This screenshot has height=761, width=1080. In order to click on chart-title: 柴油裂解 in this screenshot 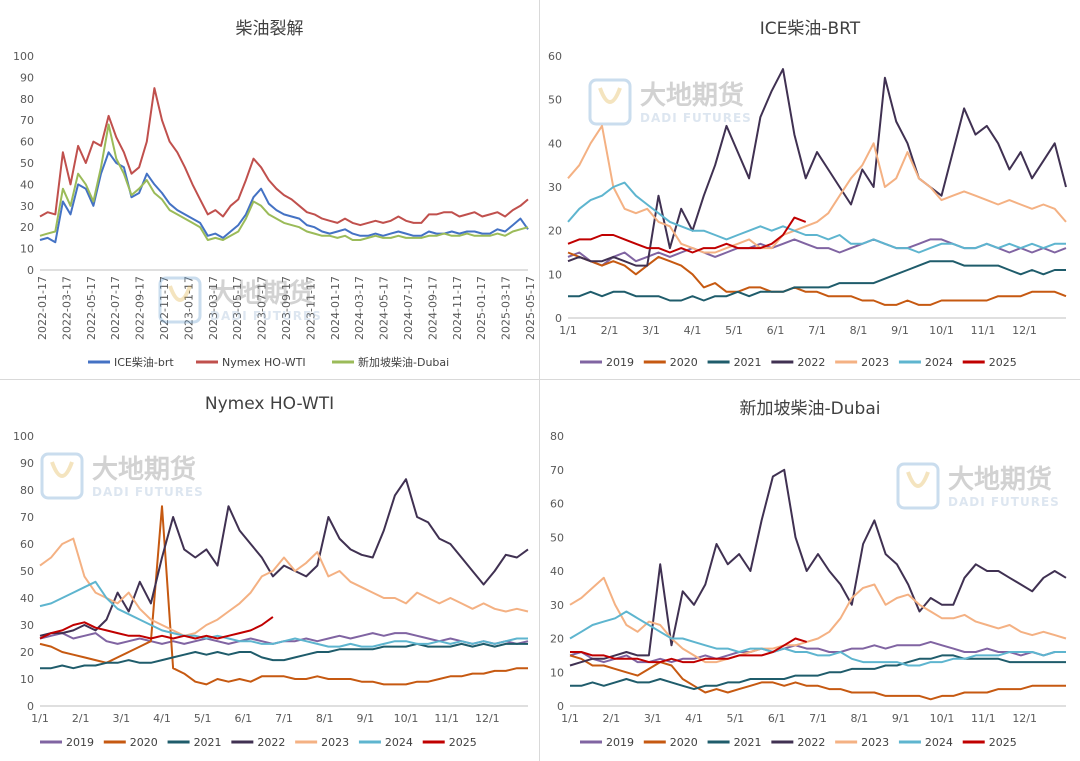, I will do `click(269, 29)`.